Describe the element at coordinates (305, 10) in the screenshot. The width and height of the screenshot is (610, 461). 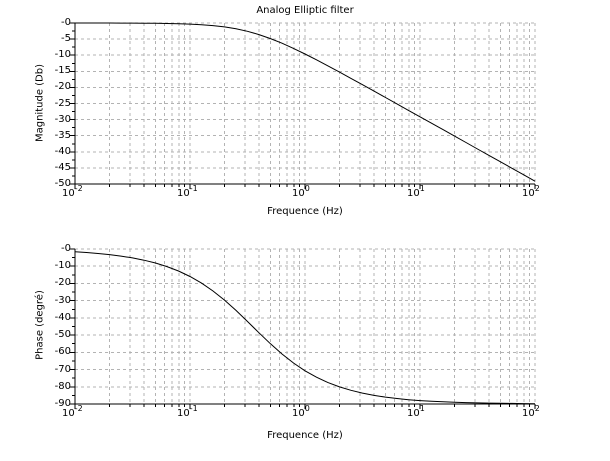
I see `chart-title: Analog Elliptic filter` at that location.